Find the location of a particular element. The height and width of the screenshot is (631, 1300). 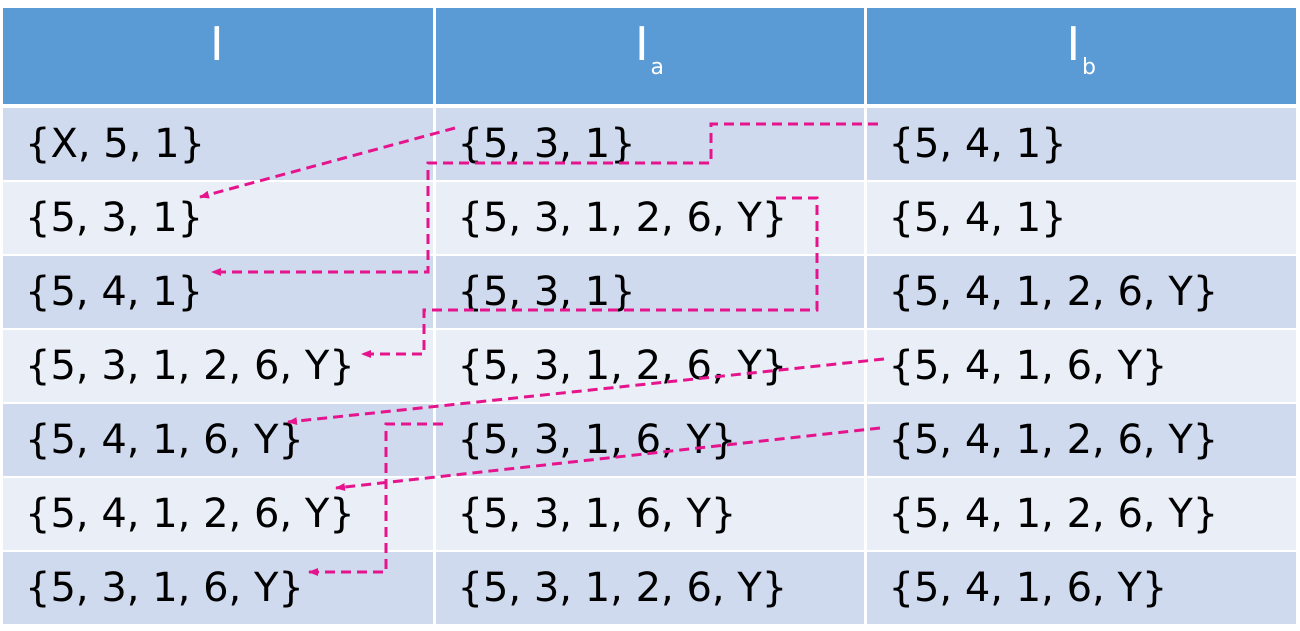

table-row: {5, 4, 1} {5, 3, 1} {5, 4, 1, 2, 6, Y} is located at coordinates (649, 292).